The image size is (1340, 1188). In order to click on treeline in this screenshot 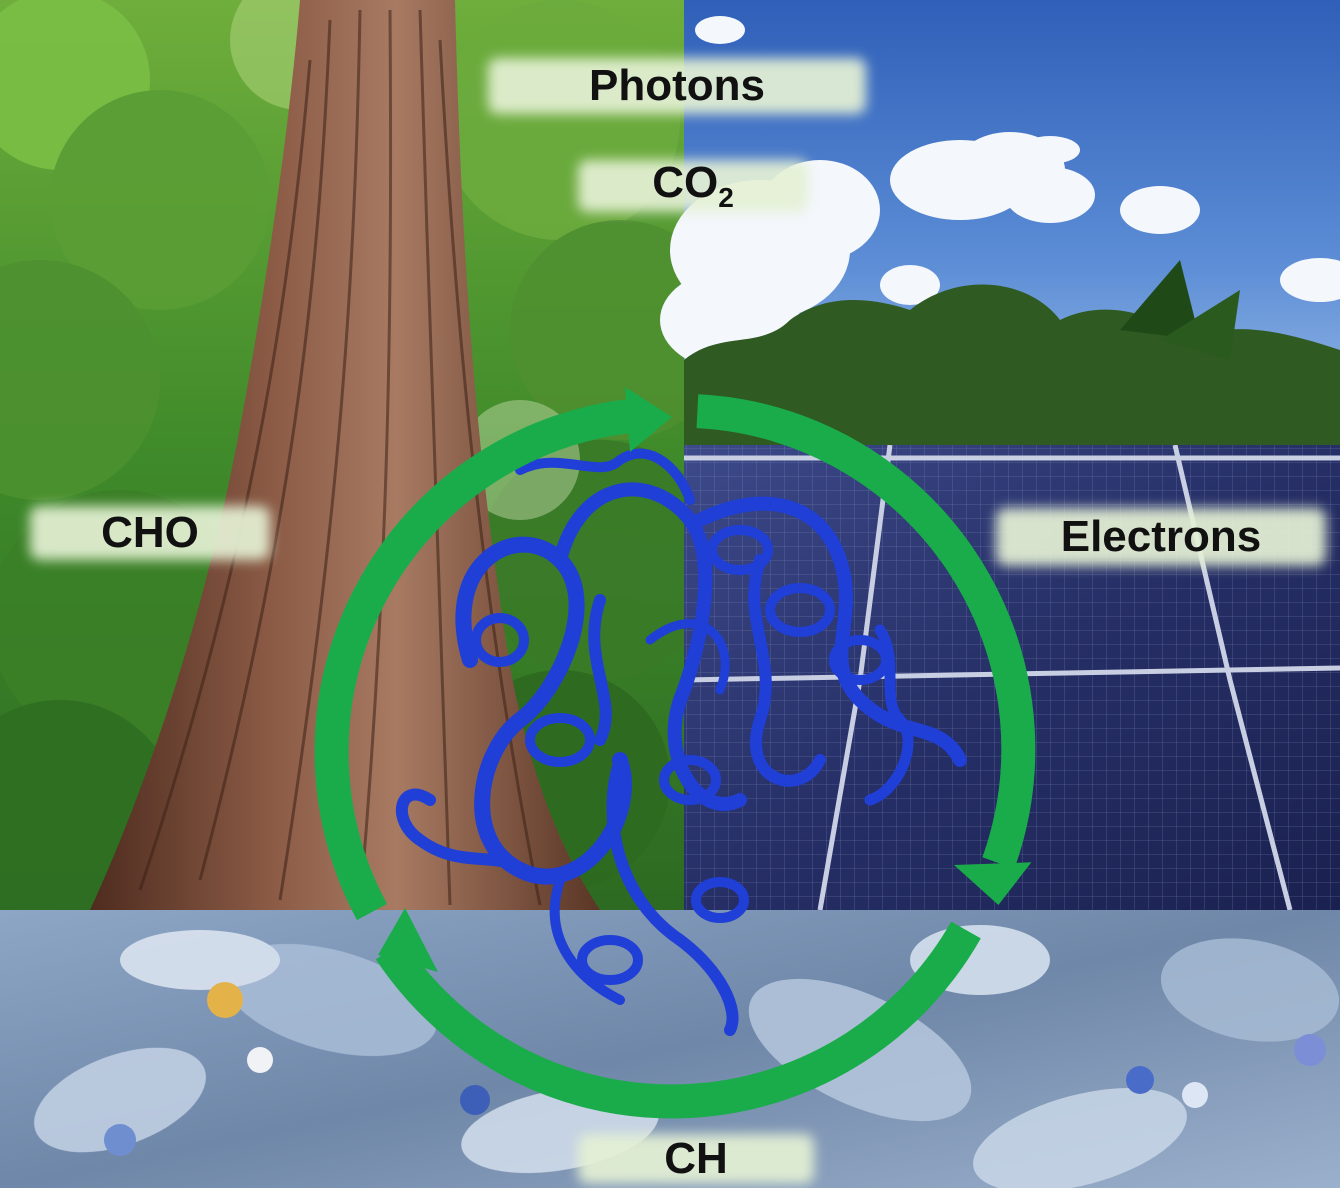, I will do `click(1012, 352)`.